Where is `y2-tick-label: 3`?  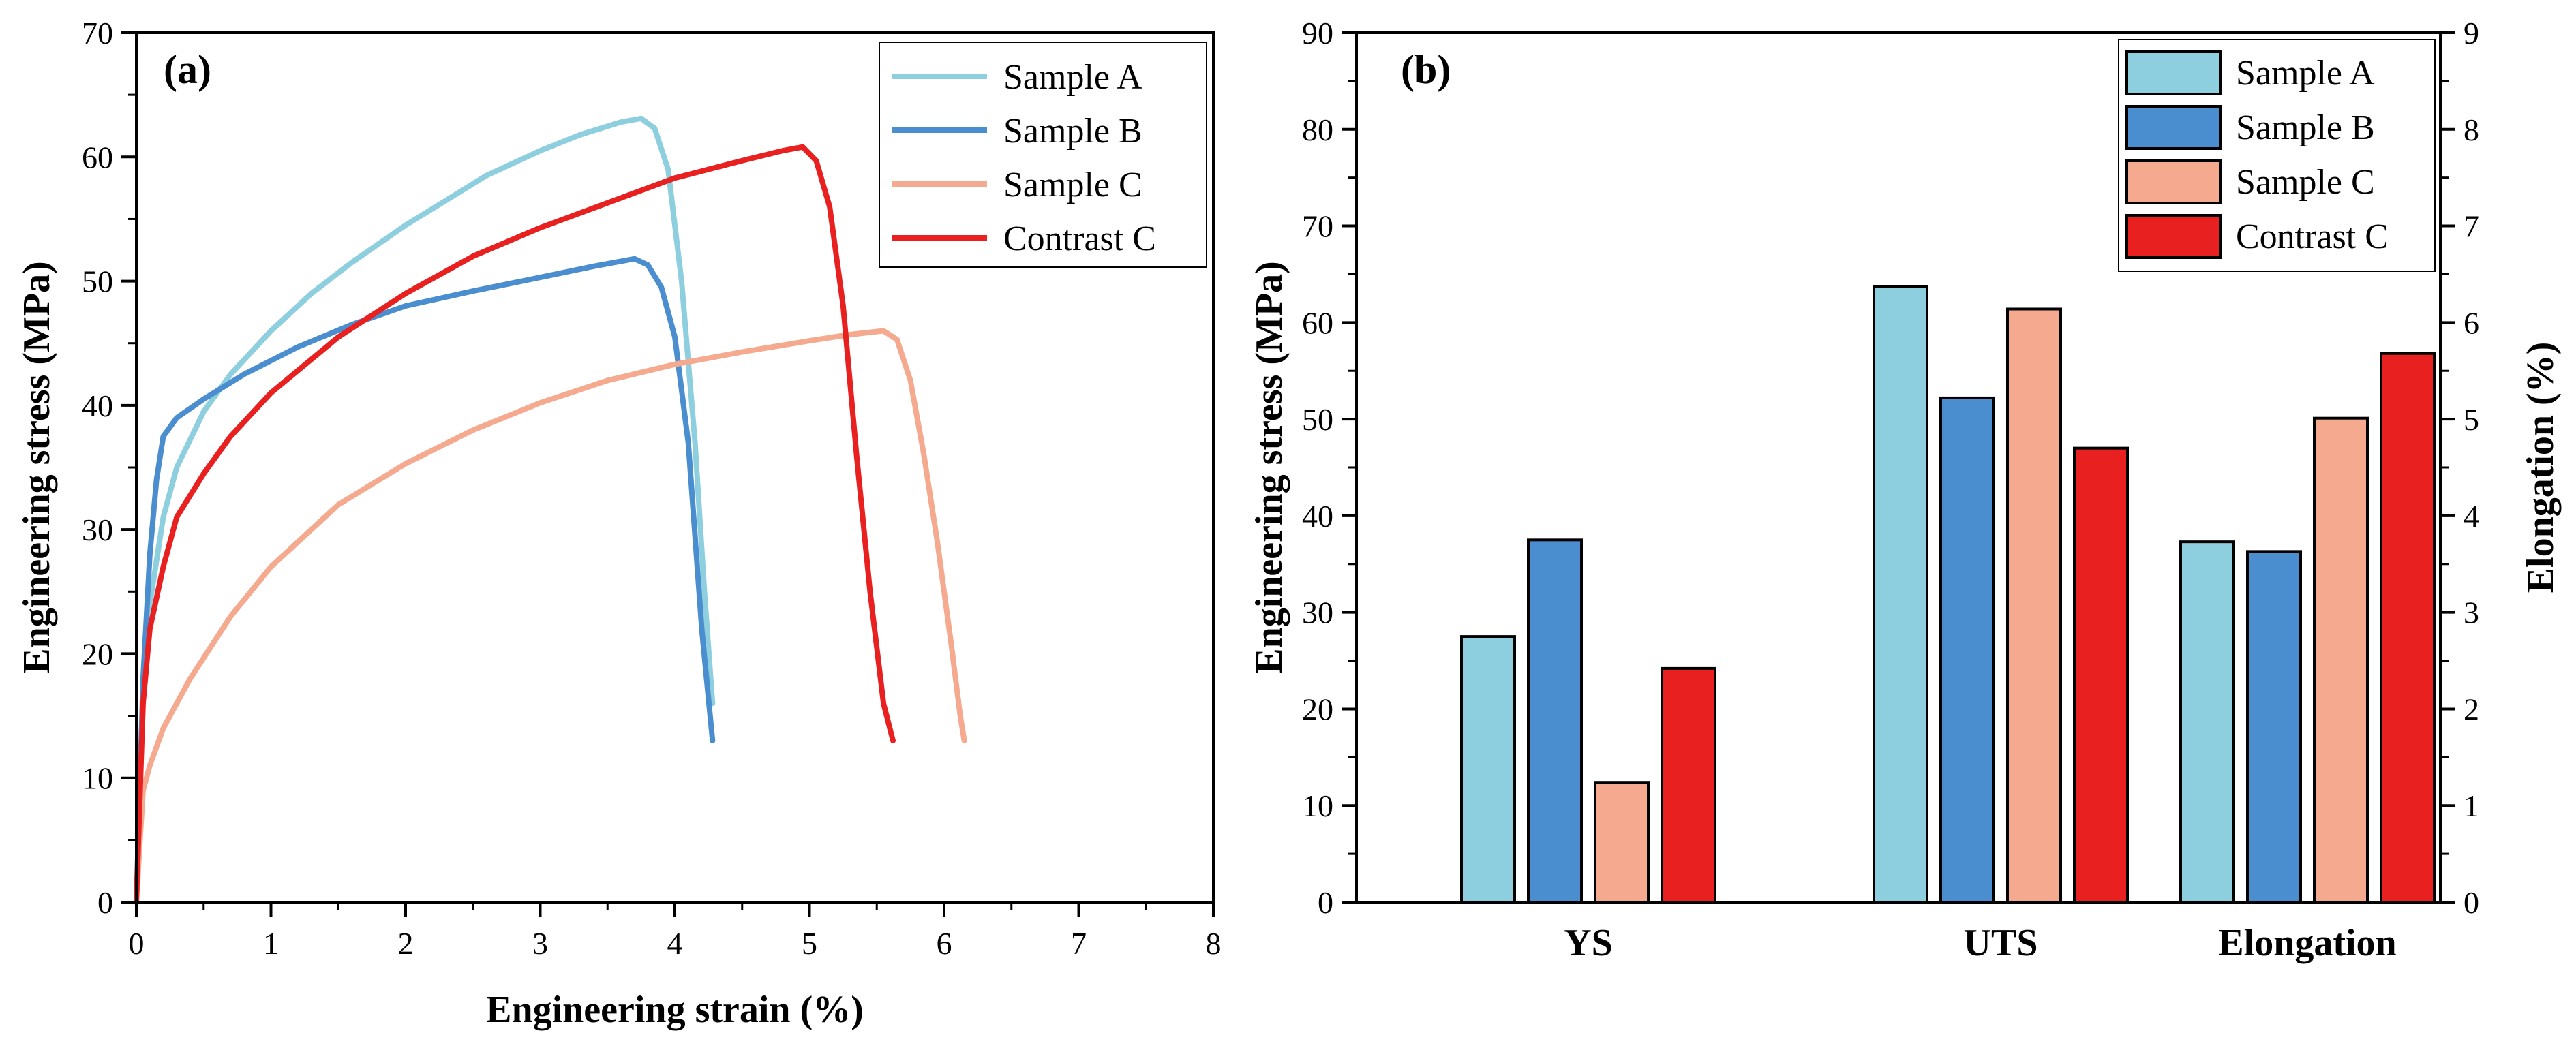 y2-tick-label: 3 is located at coordinates (2472, 613).